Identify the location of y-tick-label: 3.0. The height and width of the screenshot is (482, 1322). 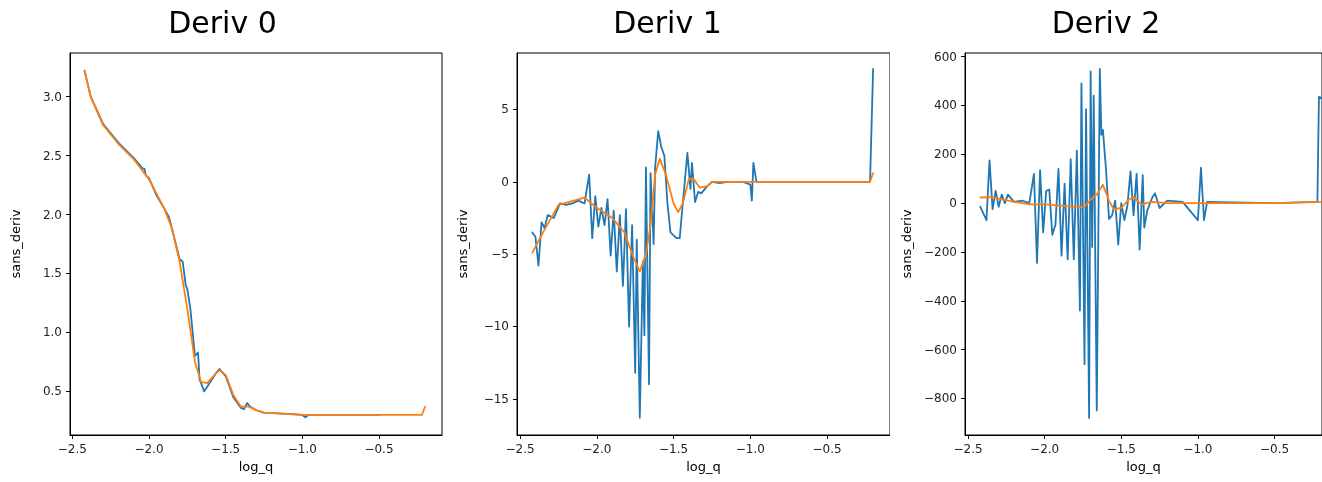
(52, 96).